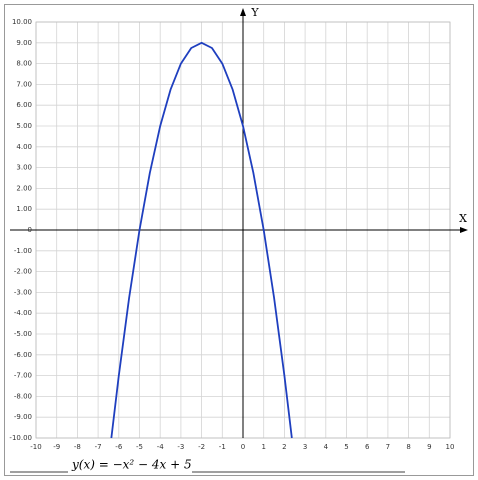  What do you see at coordinates (24, 188) in the screenshot?
I see `y-tick-label: 2.00` at bounding box center [24, 188].